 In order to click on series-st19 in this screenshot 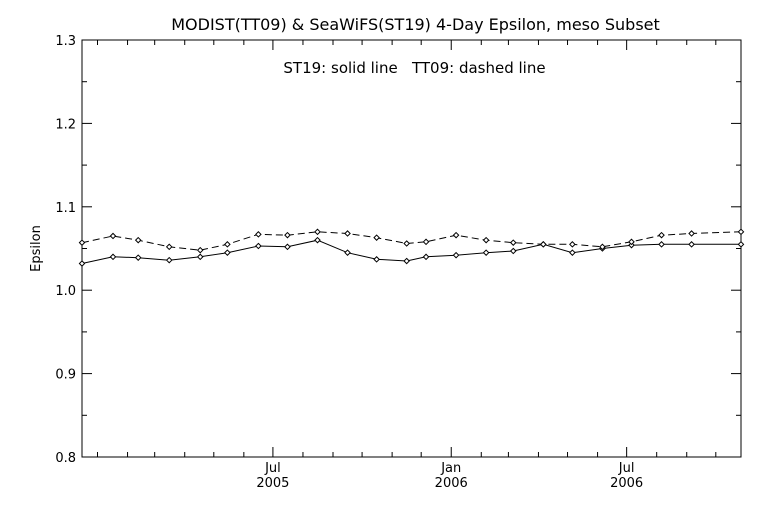, I will do `click(411, 251)`.